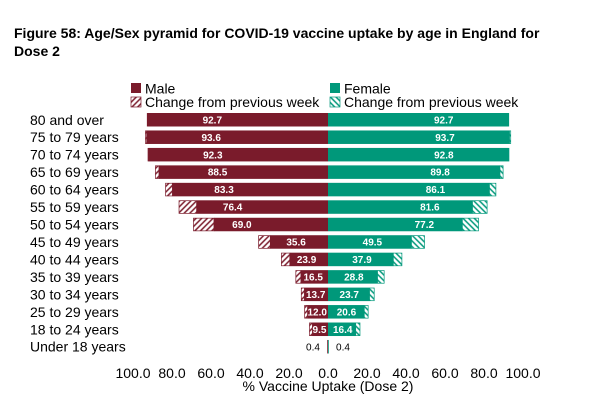  What do you see at coordinates (335, 102) in the screenshot?
I see `legend-swatch-change-female` at bounding box center [335, 102].